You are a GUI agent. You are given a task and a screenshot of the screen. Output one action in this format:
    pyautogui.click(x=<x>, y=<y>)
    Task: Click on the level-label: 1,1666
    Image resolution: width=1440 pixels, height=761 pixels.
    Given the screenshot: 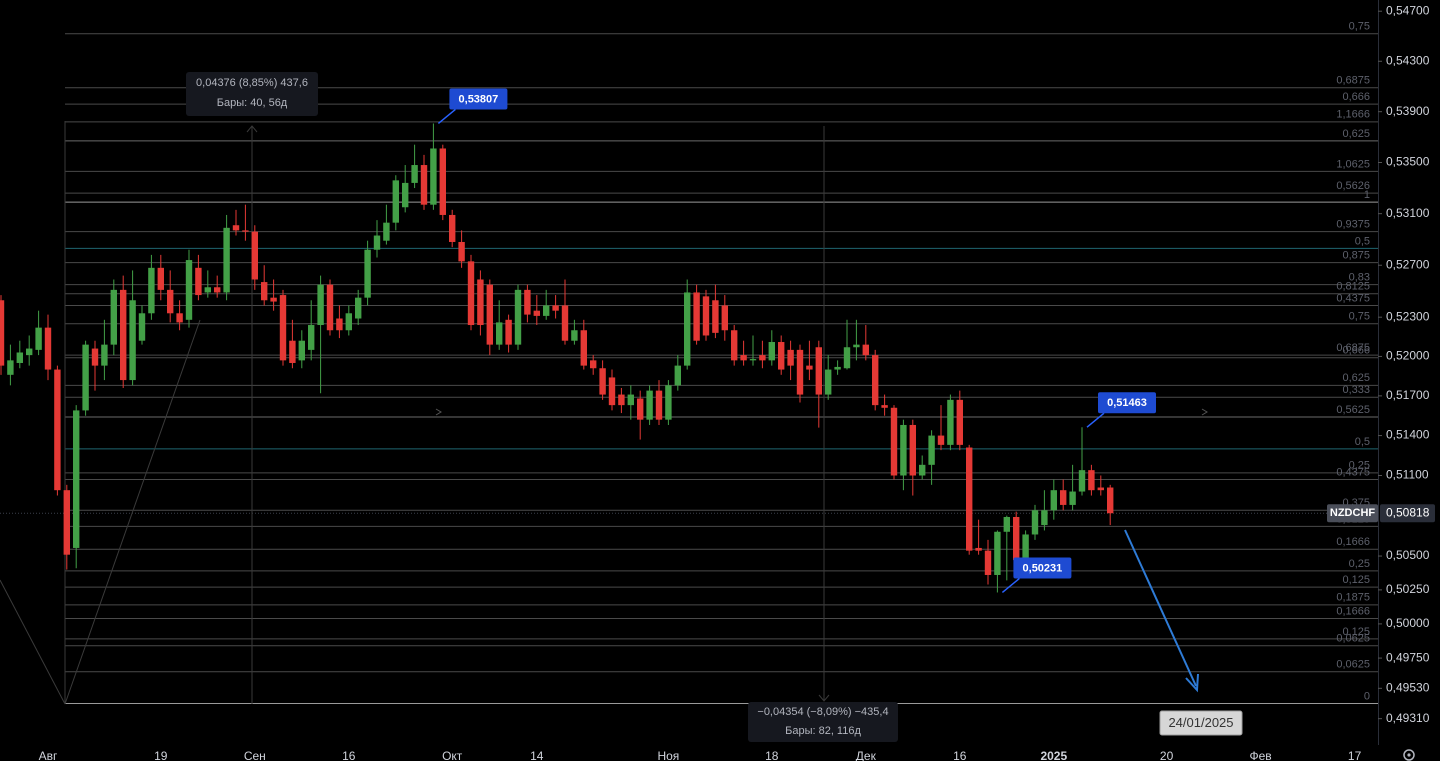 What is the action you would take?
    pyautogui.click(x=1353, y=115)
    